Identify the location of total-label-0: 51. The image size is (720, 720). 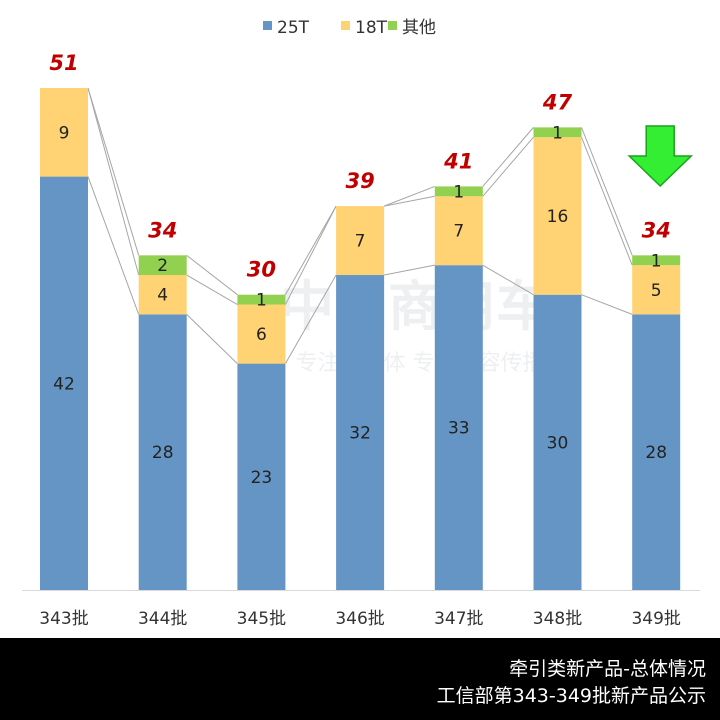
(63, 63).